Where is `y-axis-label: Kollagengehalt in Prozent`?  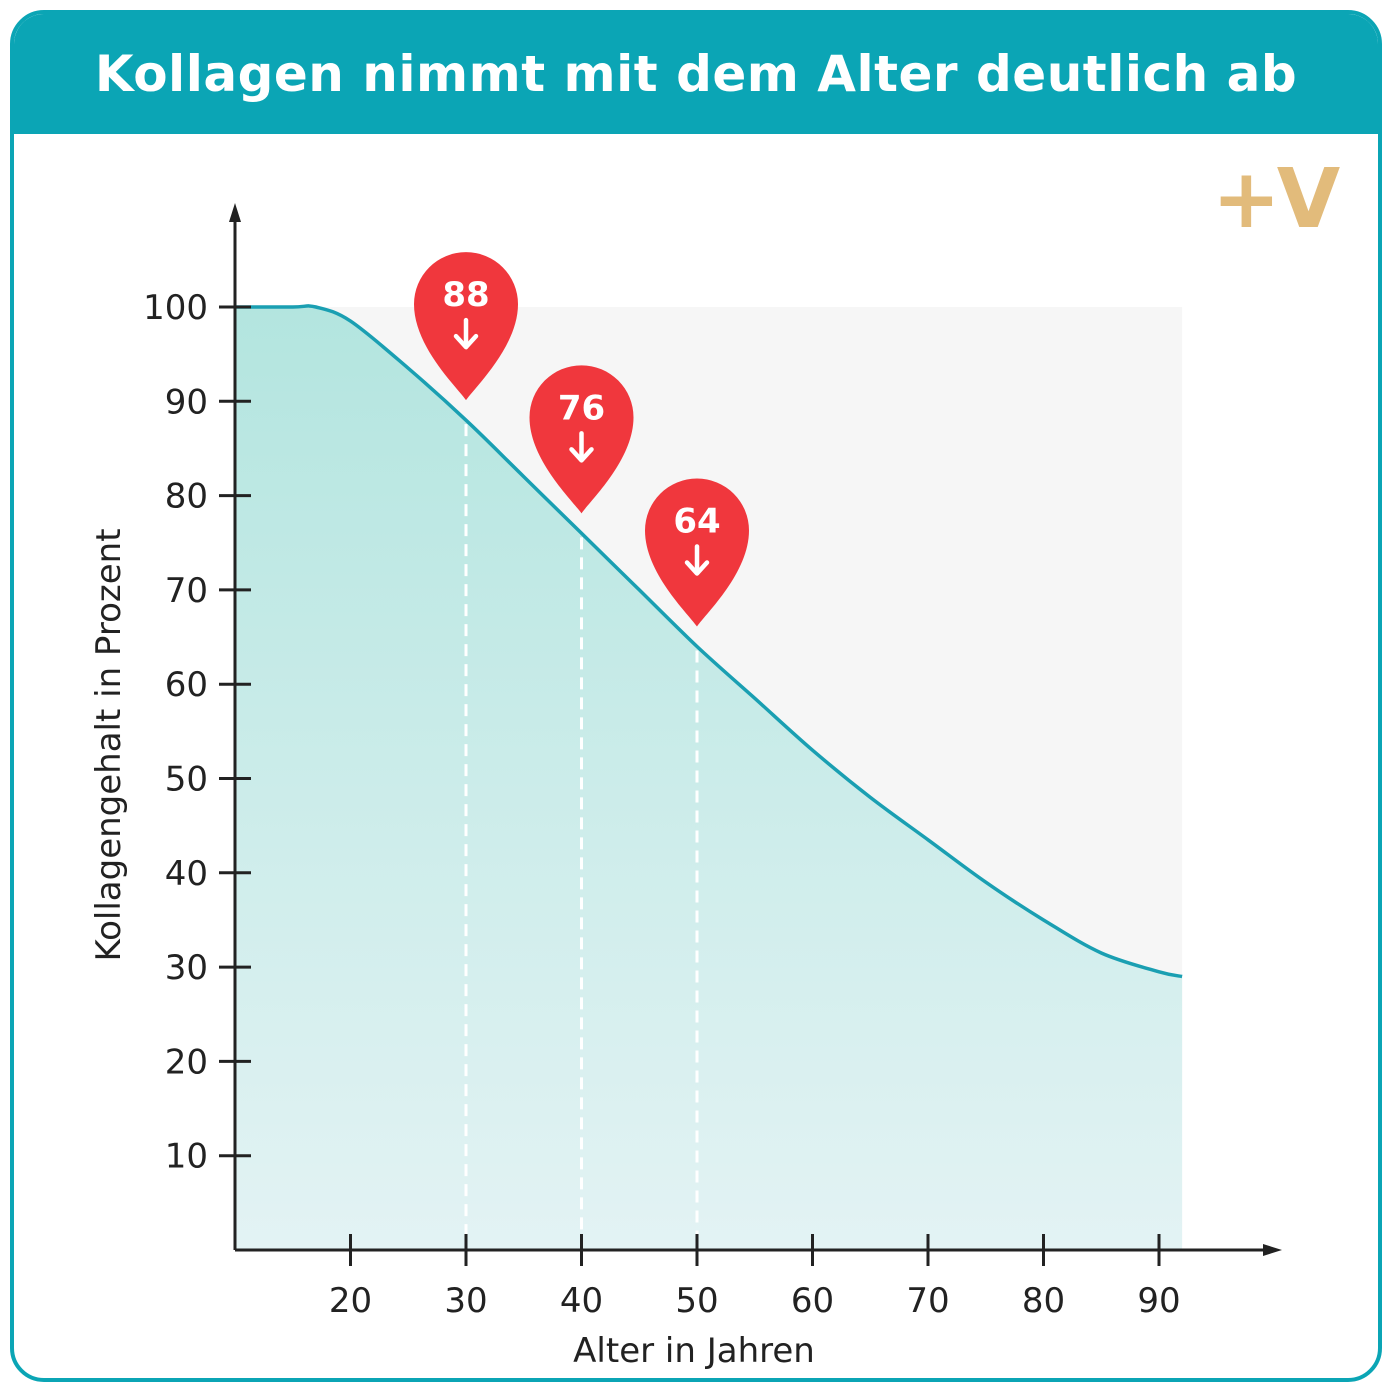
y-axis-label: Kollagengehalt in Prozent is located at coordinates (109, 744).